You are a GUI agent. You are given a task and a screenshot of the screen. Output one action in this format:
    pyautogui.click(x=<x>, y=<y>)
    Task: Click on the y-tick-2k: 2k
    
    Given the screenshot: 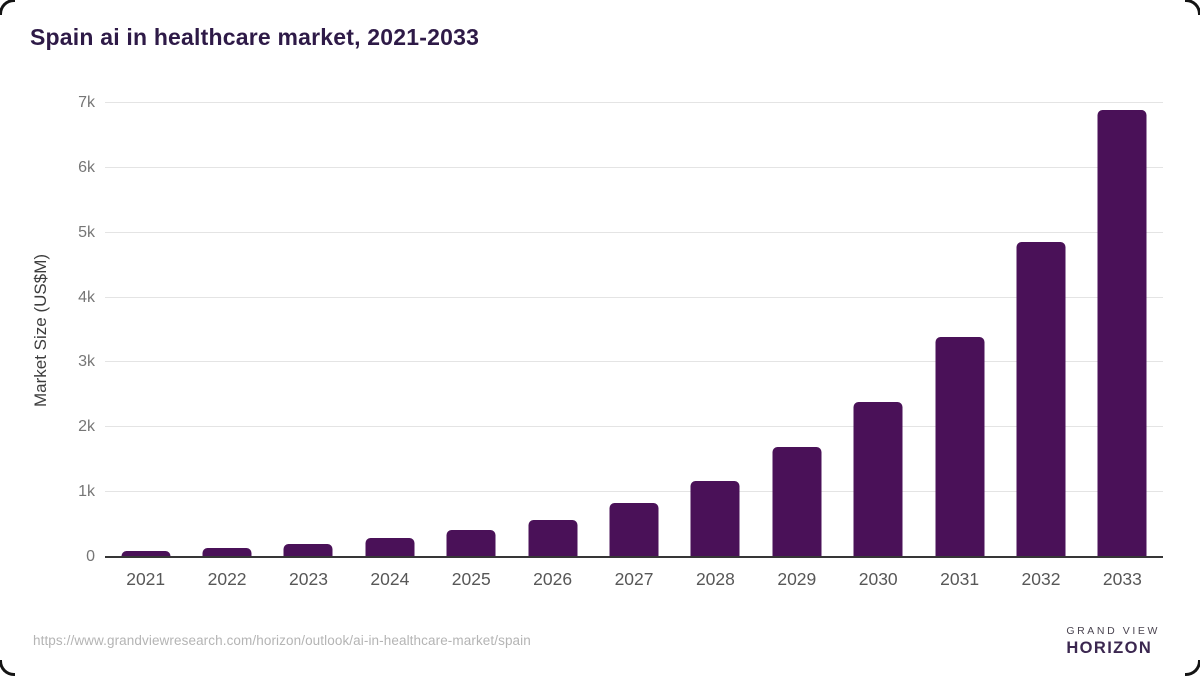 What is the action you would take?
    pyautogui.click(x=86, y=427)
    